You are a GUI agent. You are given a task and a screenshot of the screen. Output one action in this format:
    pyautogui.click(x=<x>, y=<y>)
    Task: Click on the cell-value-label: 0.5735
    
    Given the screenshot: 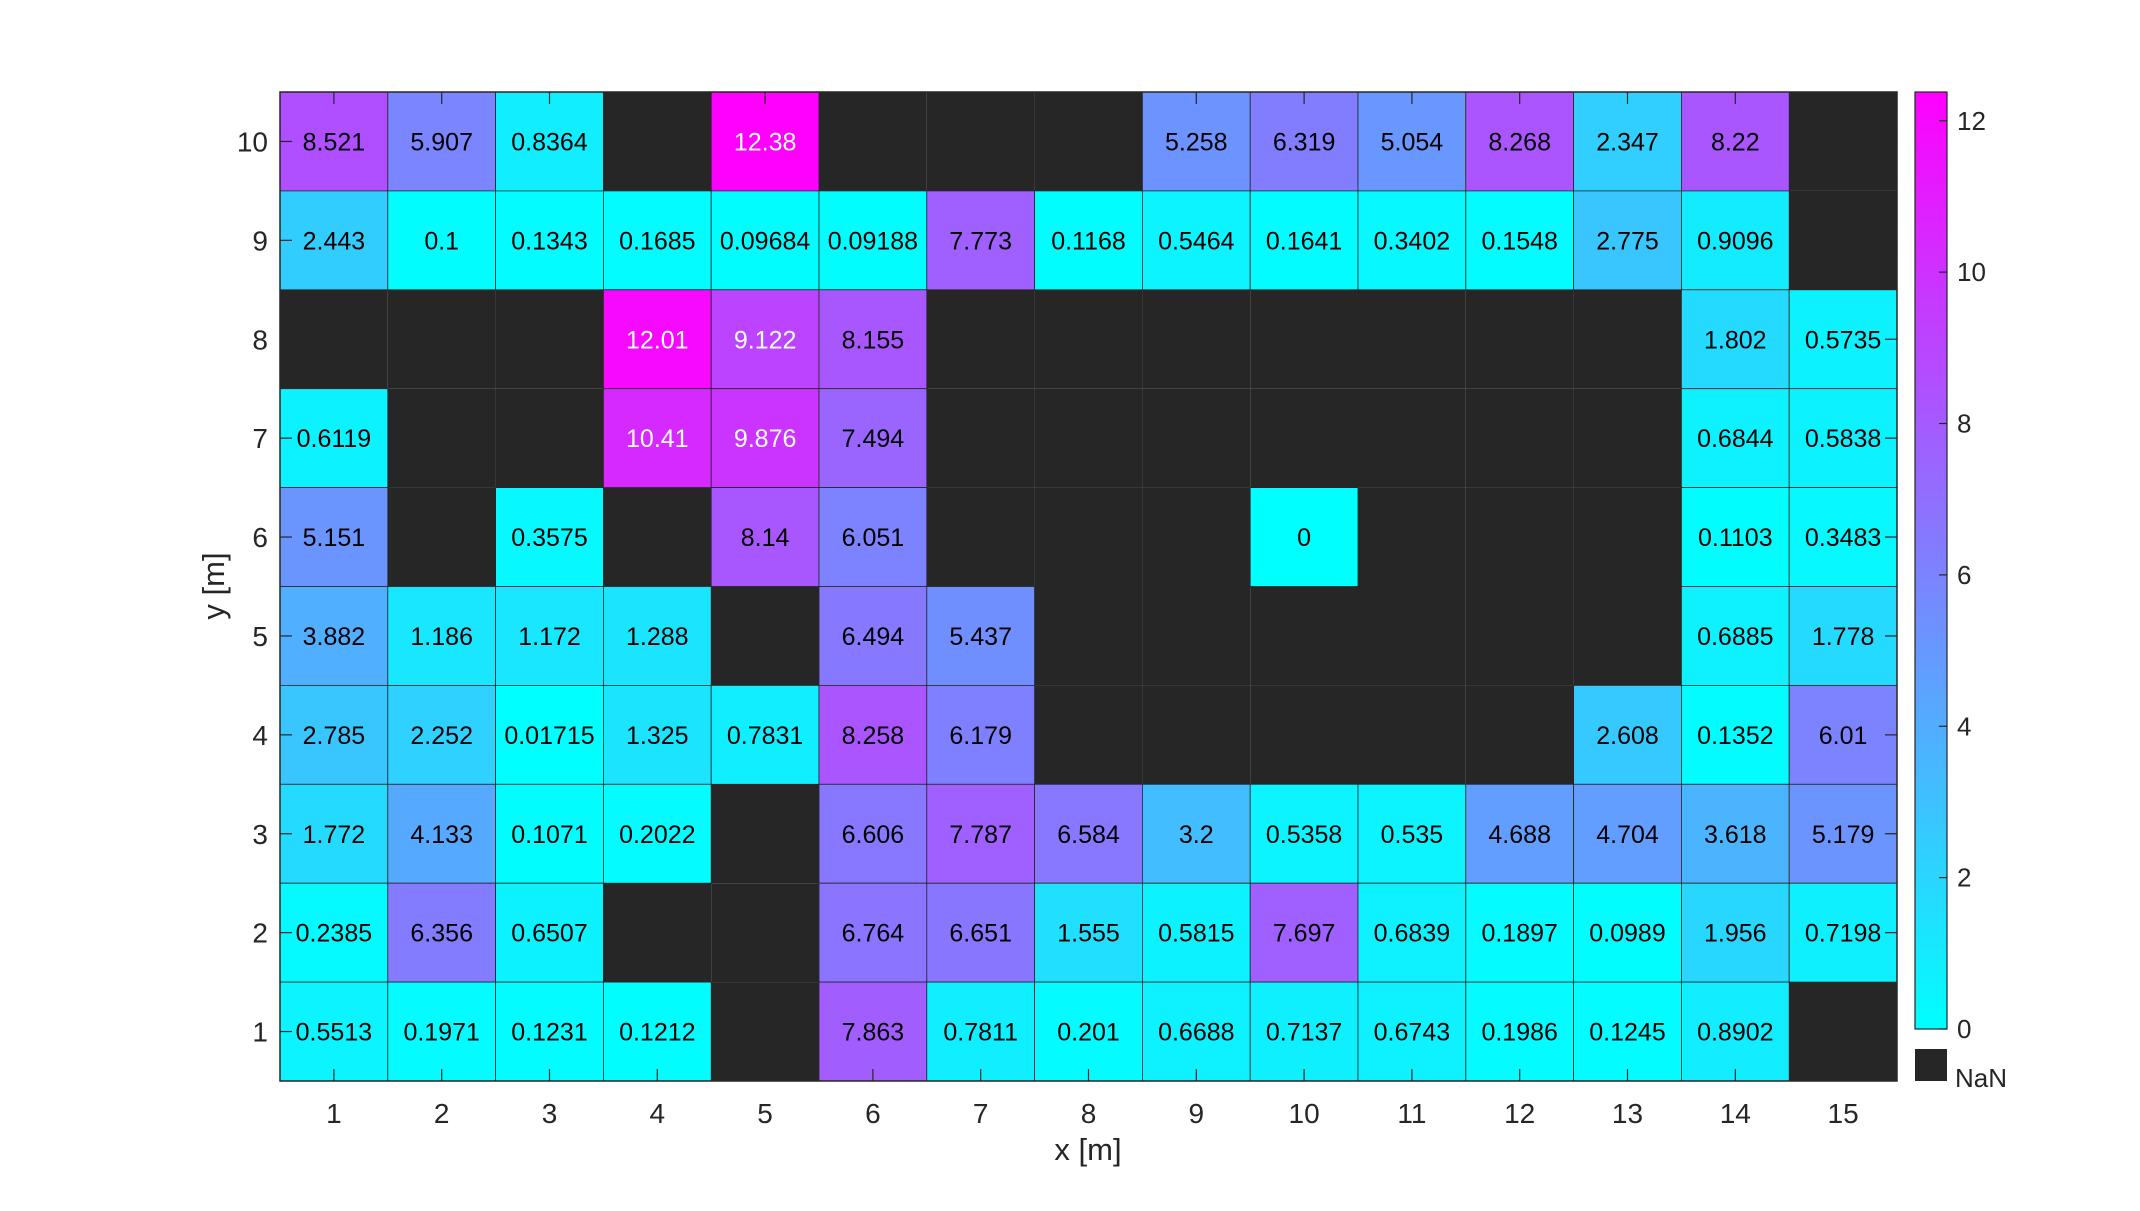 What is the action you would take?
    pyautogui.click(x=1843, y=340)
    